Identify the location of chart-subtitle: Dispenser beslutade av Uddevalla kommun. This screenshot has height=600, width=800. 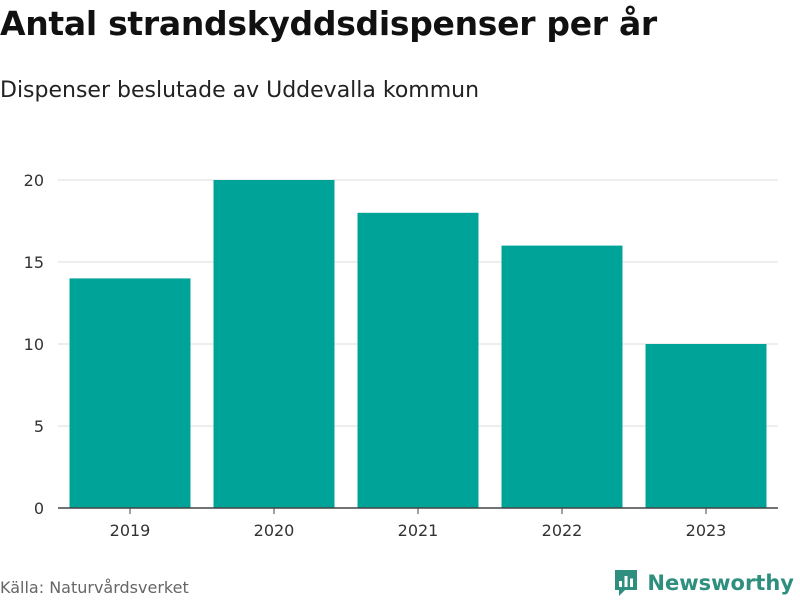
(240, 90).